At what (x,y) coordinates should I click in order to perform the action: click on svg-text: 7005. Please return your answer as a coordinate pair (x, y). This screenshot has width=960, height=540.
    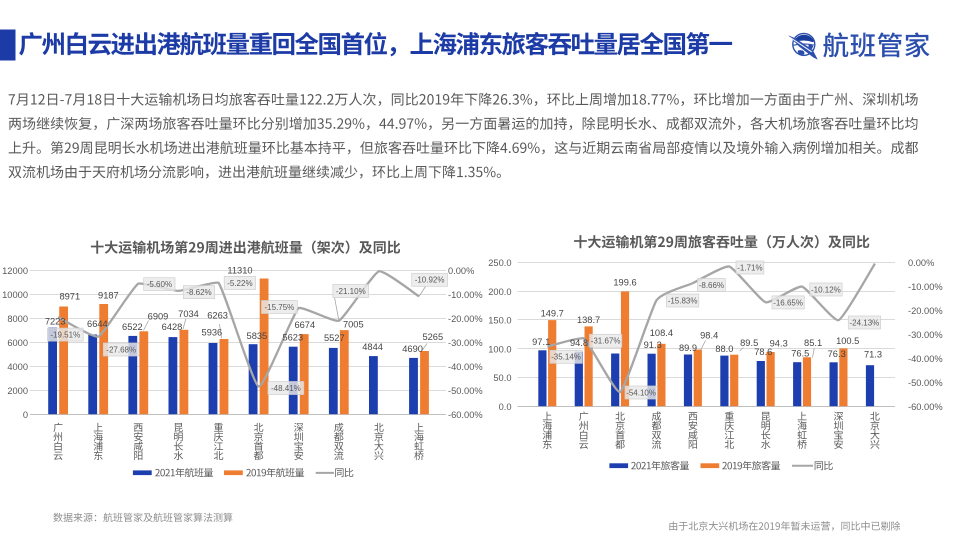
    Looking at the image, I should click on (353, 325).